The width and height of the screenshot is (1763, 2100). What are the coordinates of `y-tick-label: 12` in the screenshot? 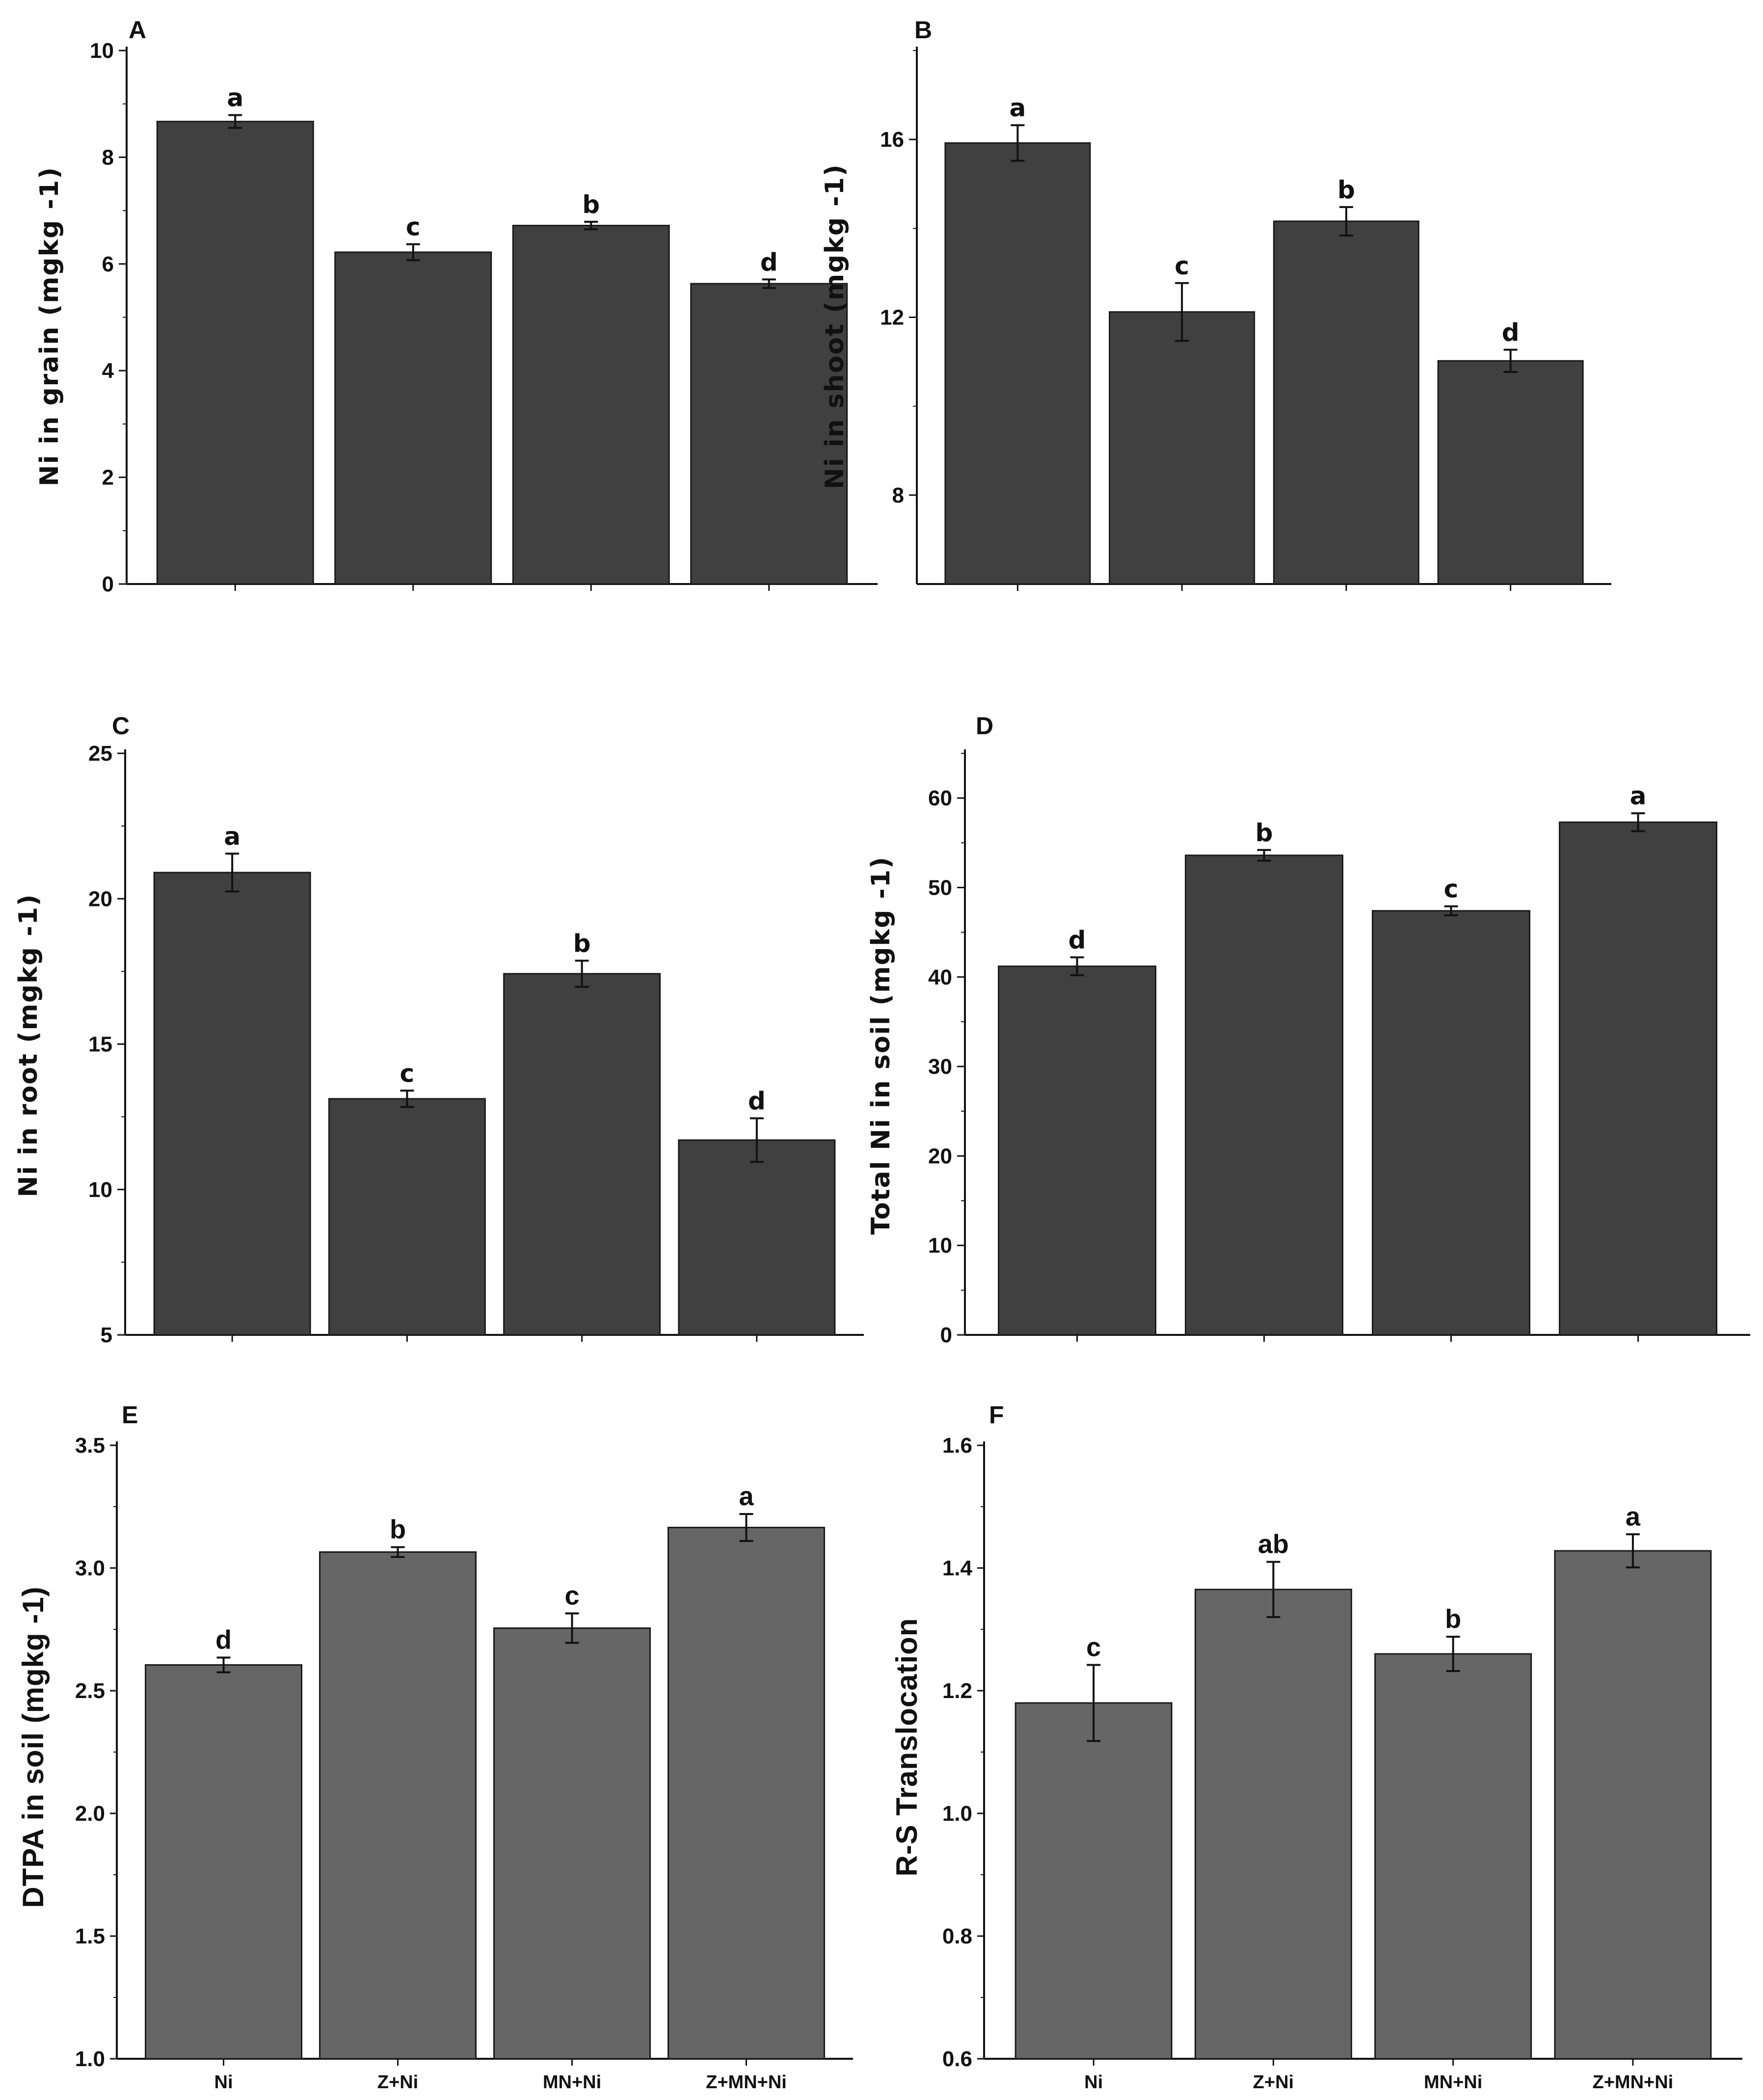 It's located at (892, 318).